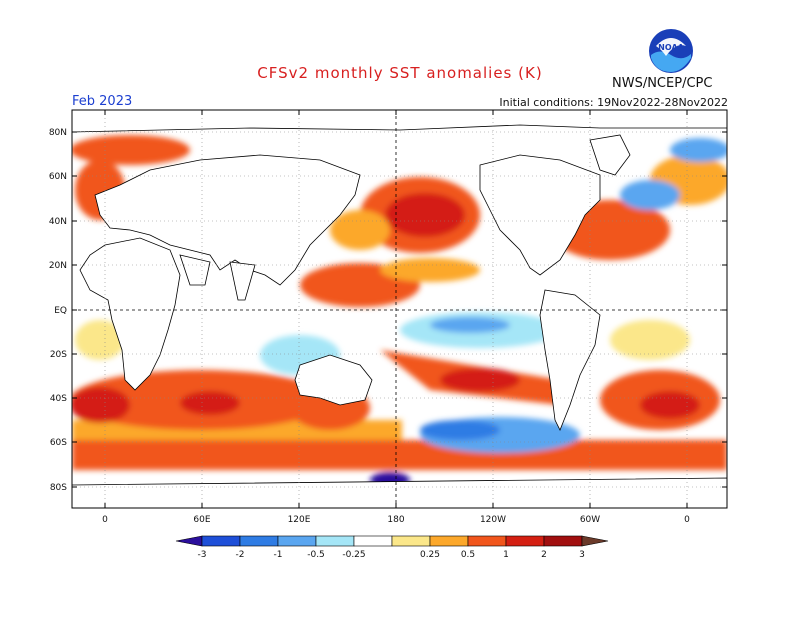  What do you see at coordinates (395, 520) in the screenshot?
I see `lon-tick-label: 180` at bounding box center [395, 520].